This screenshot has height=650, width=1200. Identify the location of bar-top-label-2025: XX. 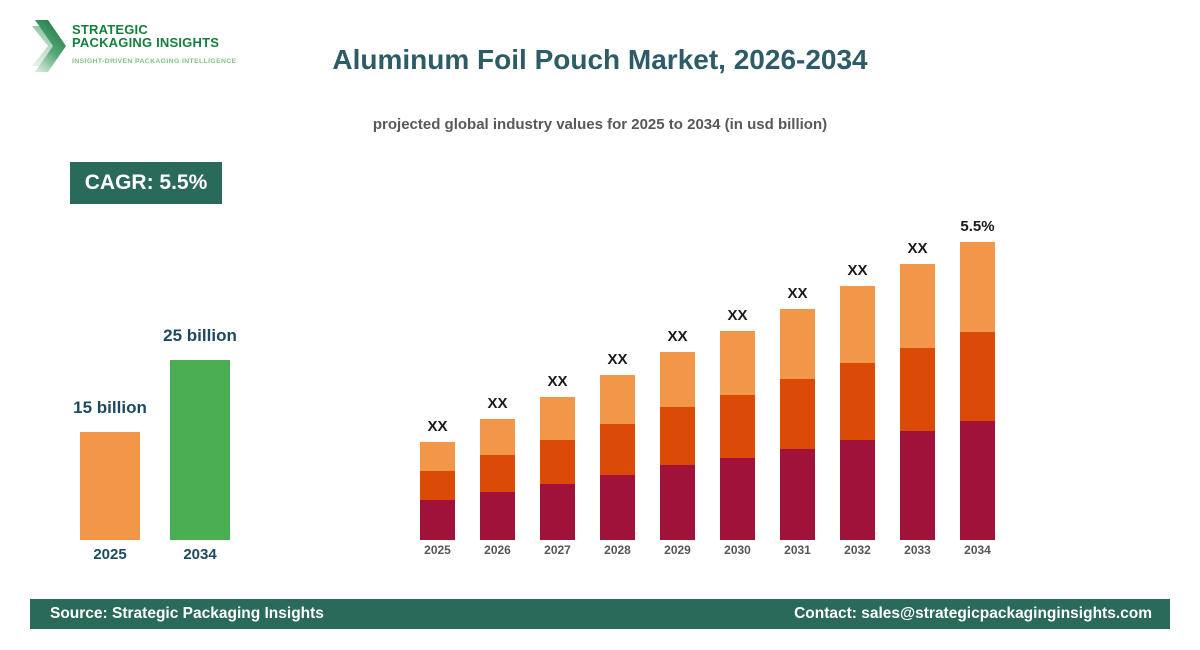
(437, 426).